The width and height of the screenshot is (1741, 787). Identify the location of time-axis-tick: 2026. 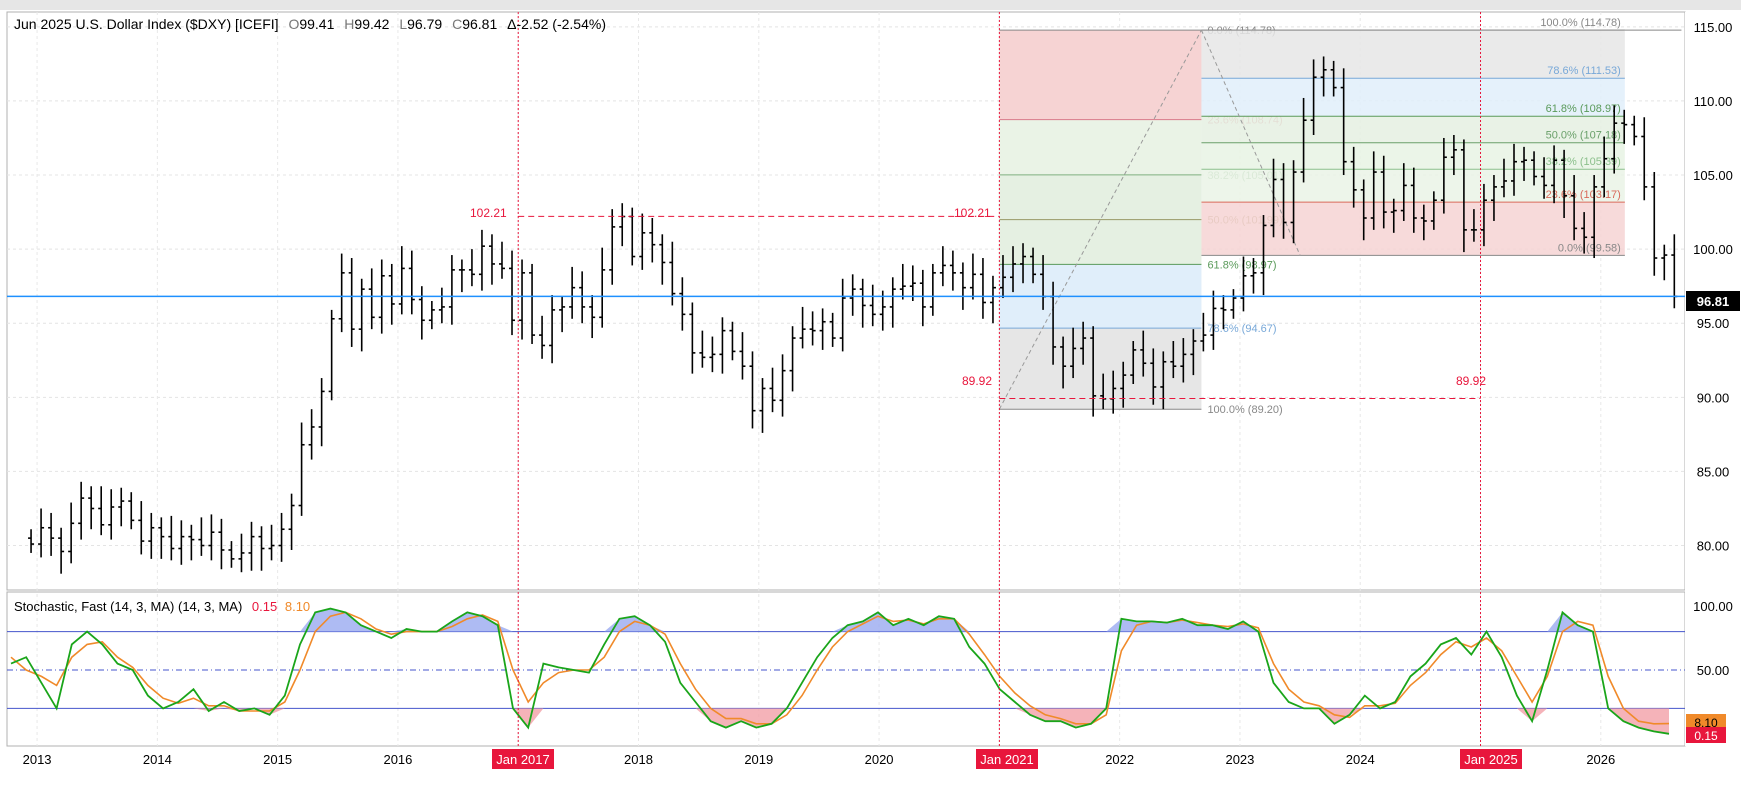
(1600, 759).